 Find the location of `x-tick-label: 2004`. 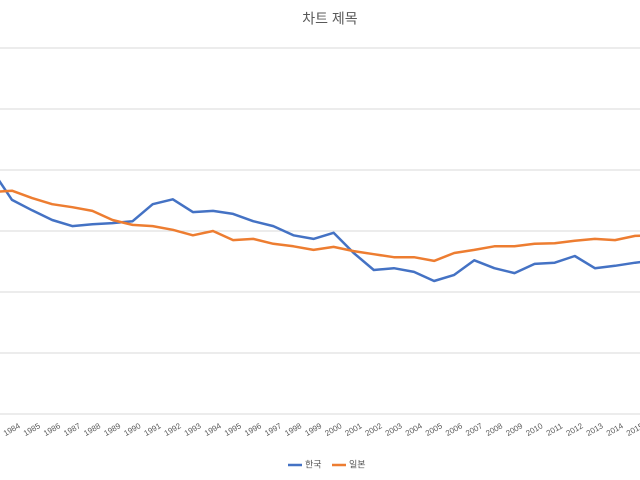

x-tick-label: 2004 is located at coordinates (414, 429).